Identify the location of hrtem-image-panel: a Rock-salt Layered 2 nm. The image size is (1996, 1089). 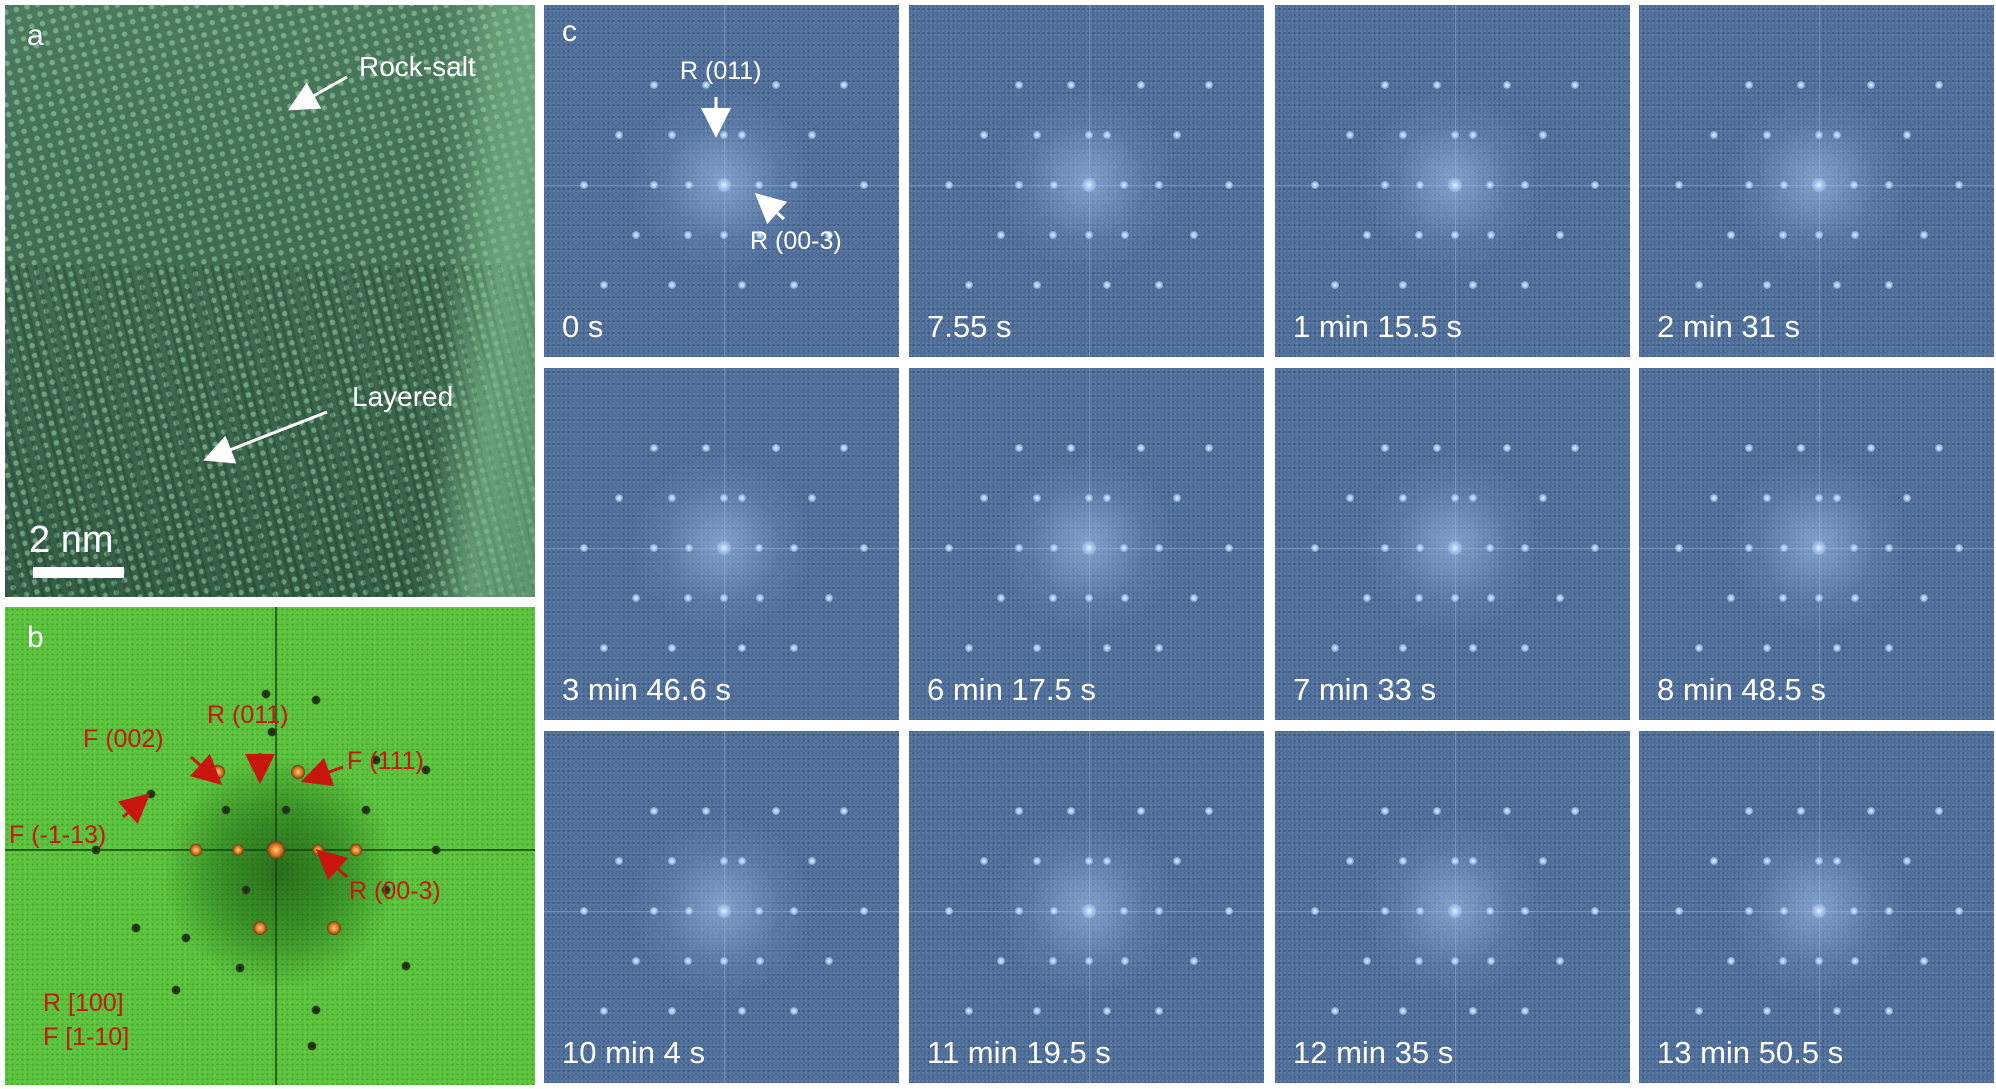
(270, 301).